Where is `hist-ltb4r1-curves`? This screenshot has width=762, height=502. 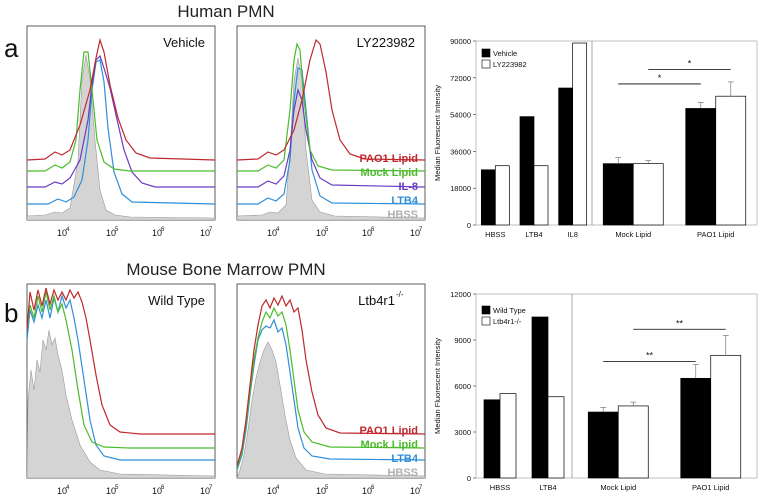 hist-ltb4r1-curves is located at coordinates (331, 386).